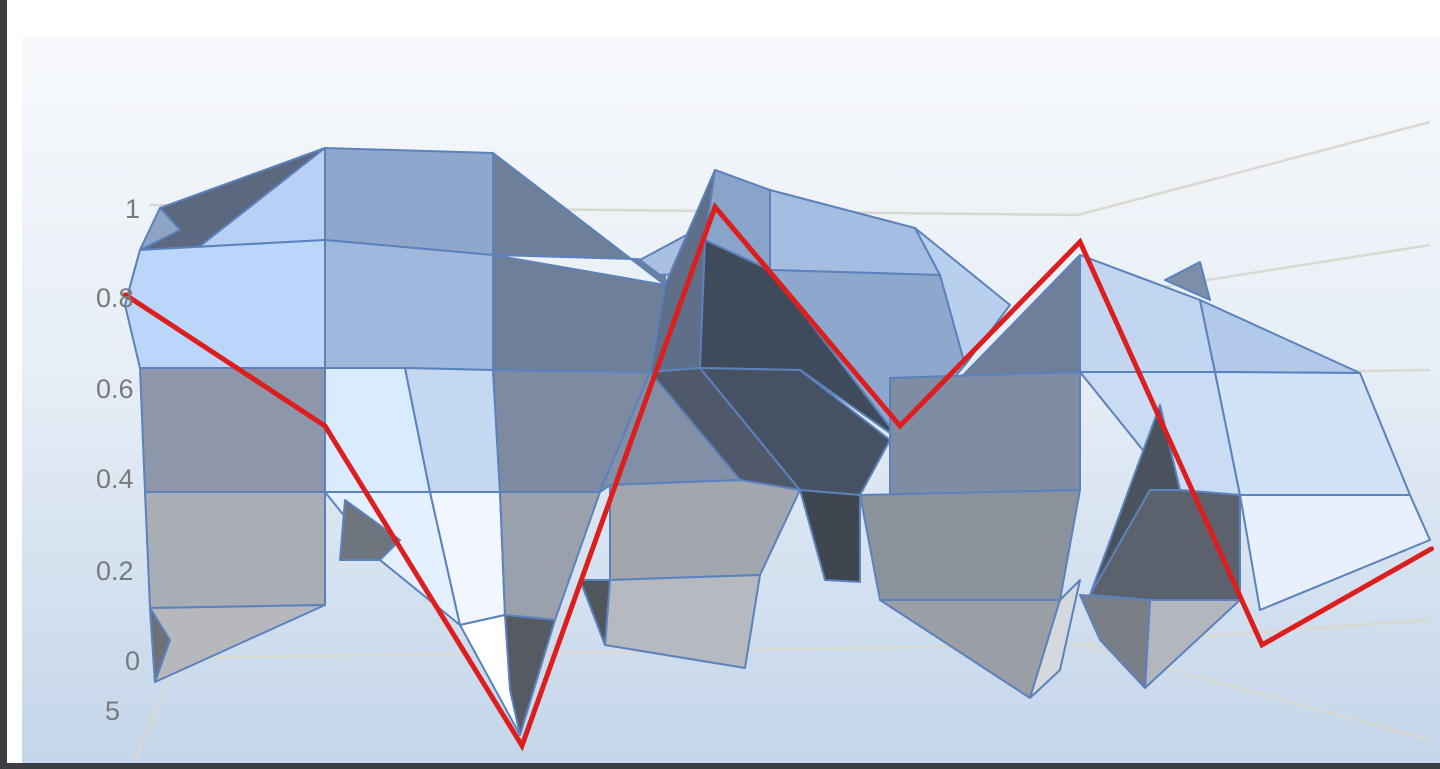  I want to click on gridline-floor-back, so click(804, 639).